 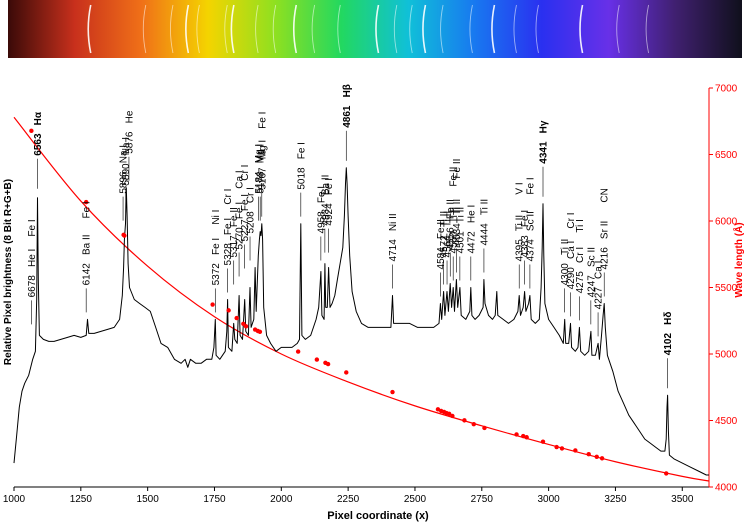 I want to click on annotation-label: 4534, so click(x=457, y=234).